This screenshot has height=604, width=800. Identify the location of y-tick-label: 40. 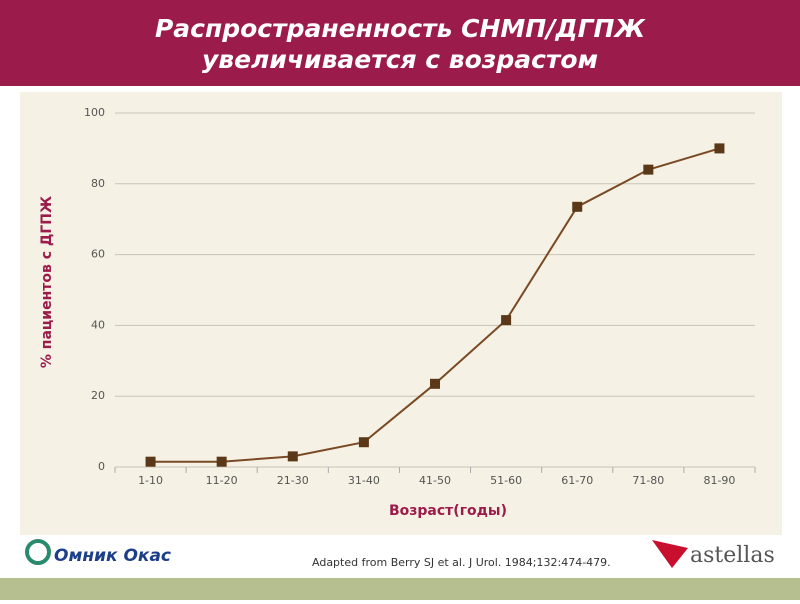
(98, 324).